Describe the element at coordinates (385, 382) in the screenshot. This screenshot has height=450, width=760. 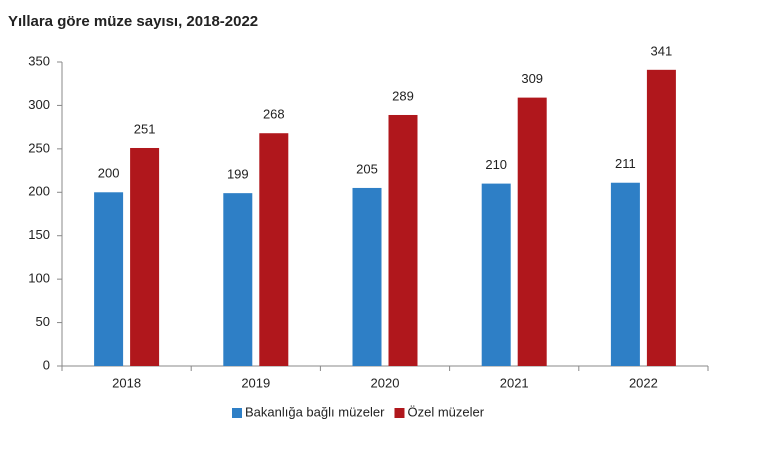
I see `x-tick-label: 2020` at that location.